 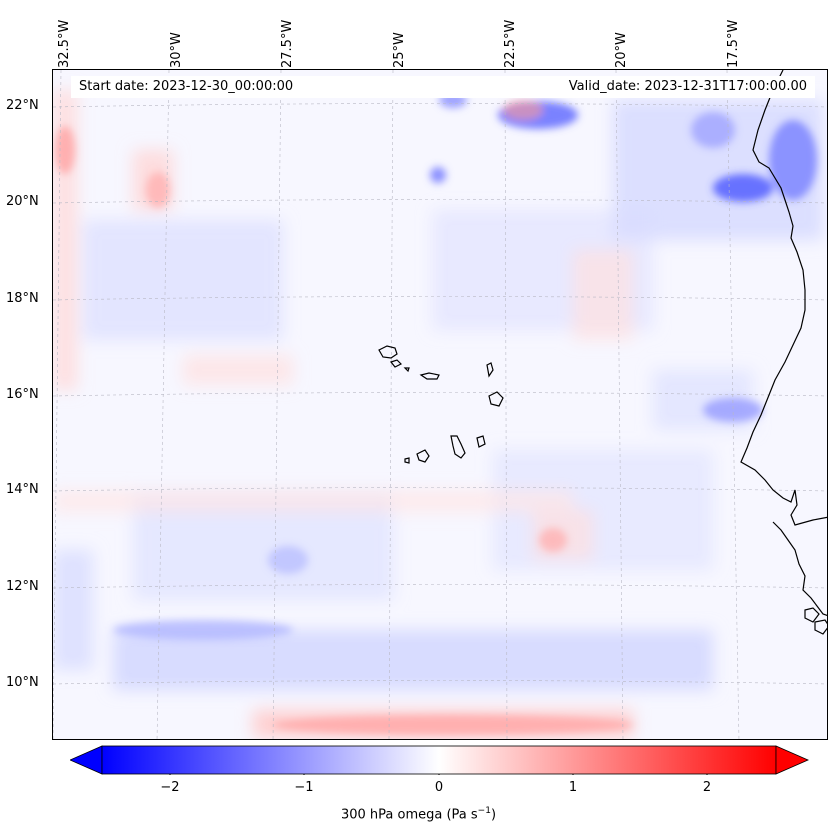 I want to click on colorbar-tick-label: −1, so click(x=304, y=787).